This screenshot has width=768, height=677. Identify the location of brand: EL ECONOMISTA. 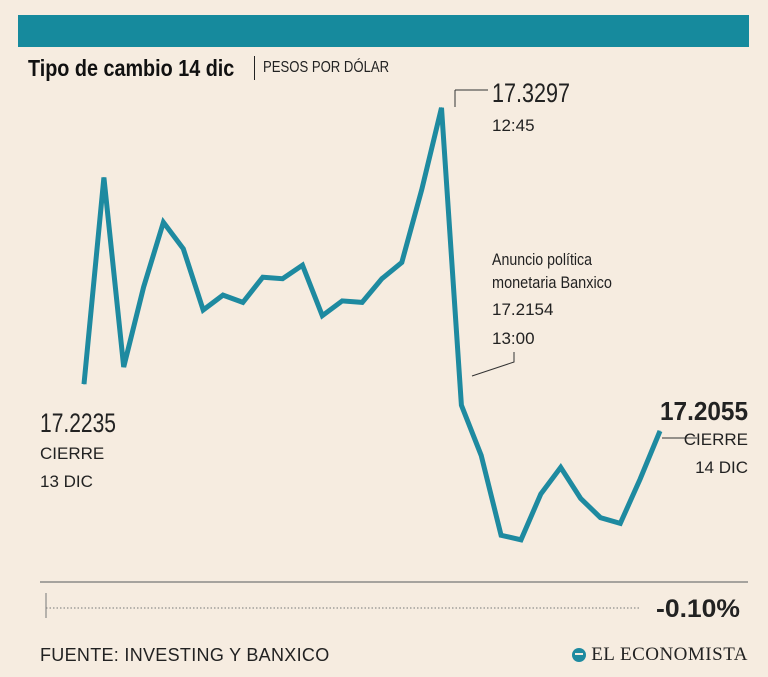
(660, 655).